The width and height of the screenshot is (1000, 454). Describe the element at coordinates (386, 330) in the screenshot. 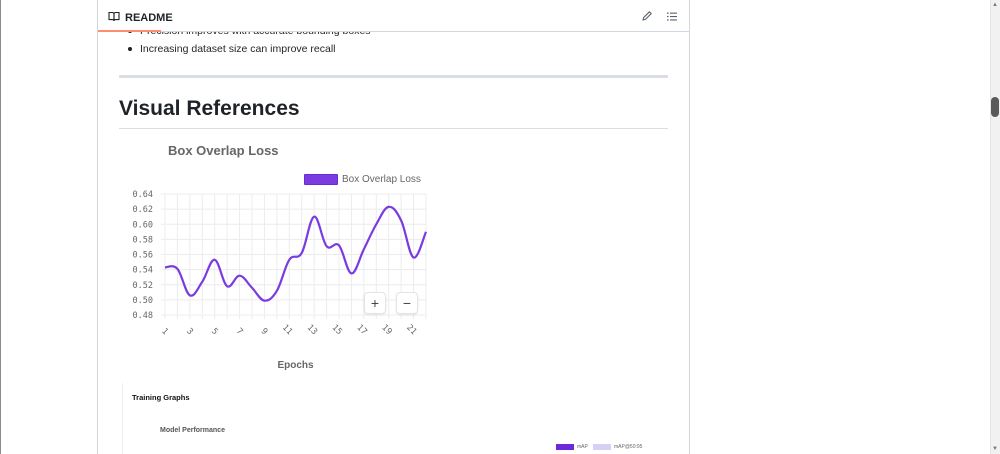

I see `x-tick-label: 19` at that location.